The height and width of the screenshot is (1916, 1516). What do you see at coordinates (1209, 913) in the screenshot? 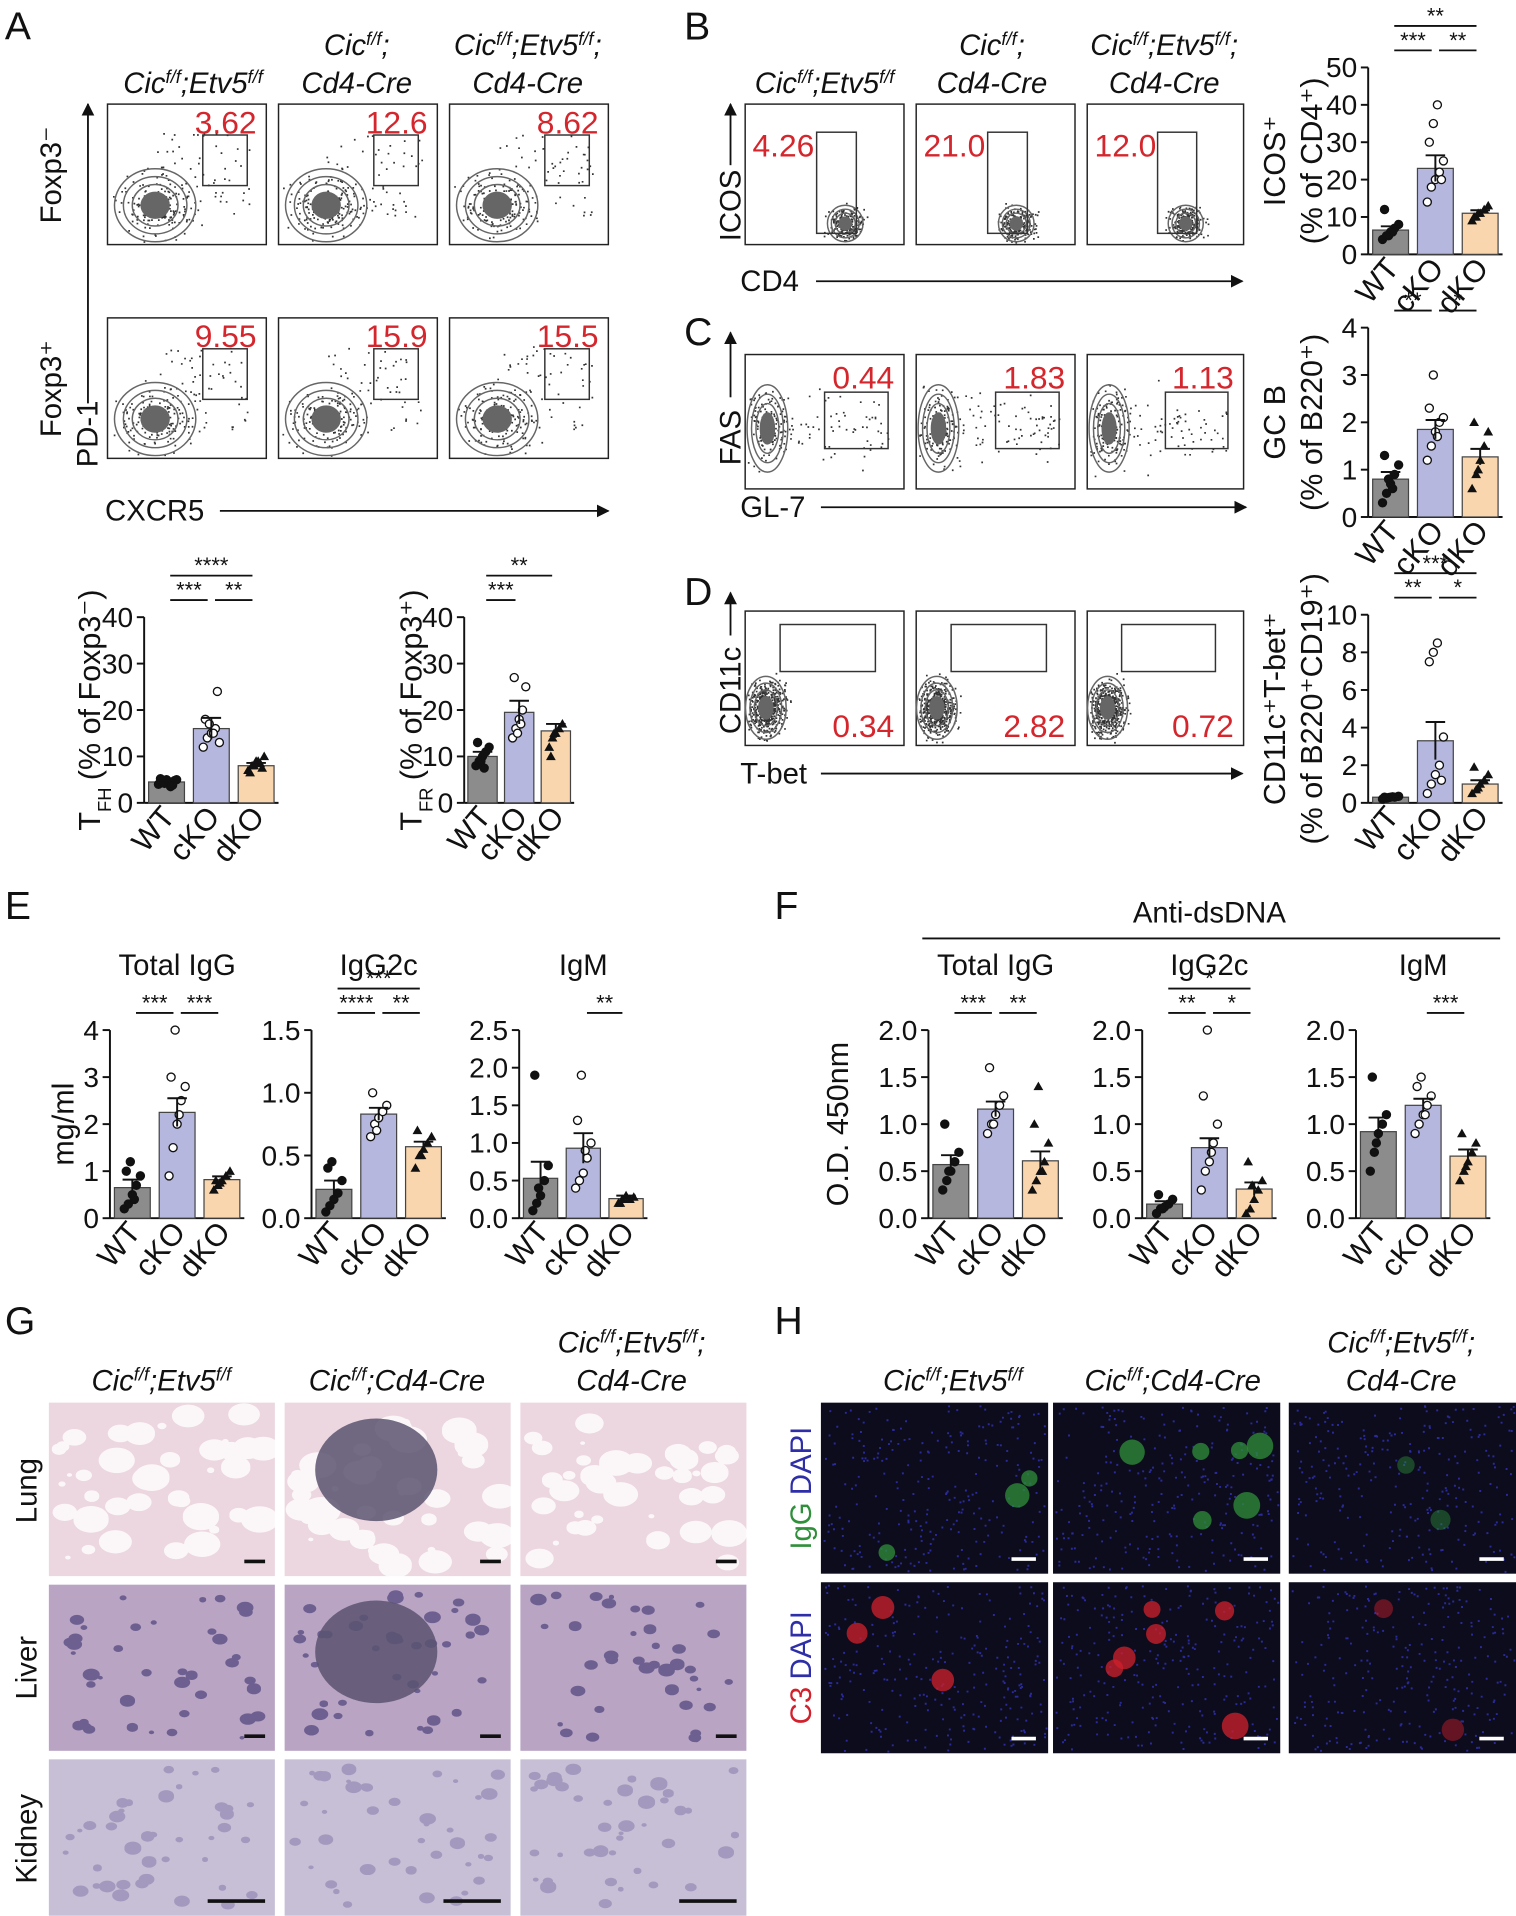
I see `group-header: Anti-dsDNA` at bounding box center [1209, 913].